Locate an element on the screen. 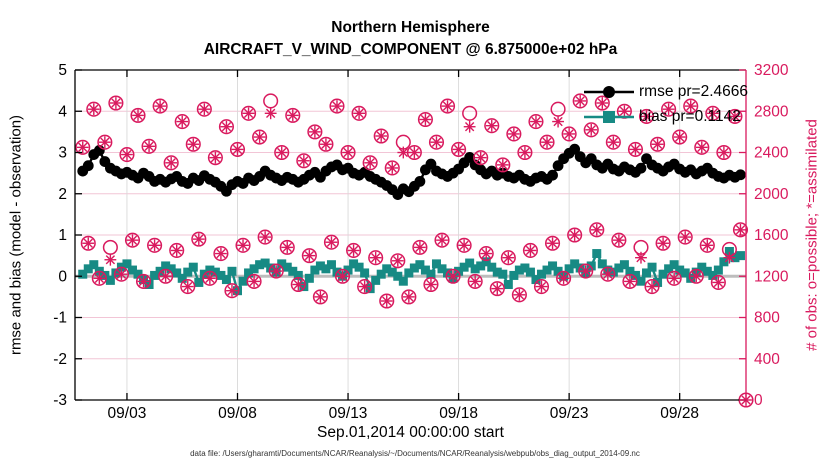 Image resolution: width=830 pixels, height=470 pixels. left-tick-label: 0 is located at coordinates (62, 276).